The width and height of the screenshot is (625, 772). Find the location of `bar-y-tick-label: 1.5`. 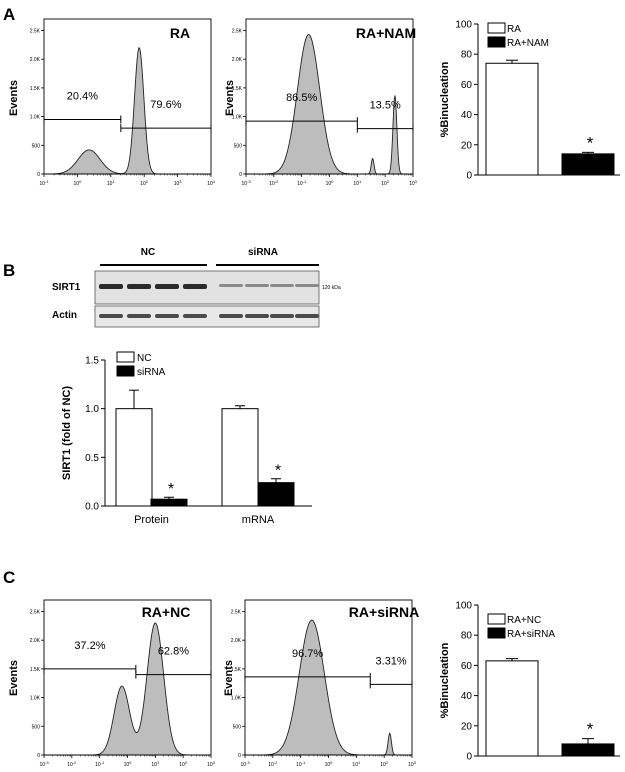

bar-y-tick-label: 1.5 is located at coordinates (92, 361).